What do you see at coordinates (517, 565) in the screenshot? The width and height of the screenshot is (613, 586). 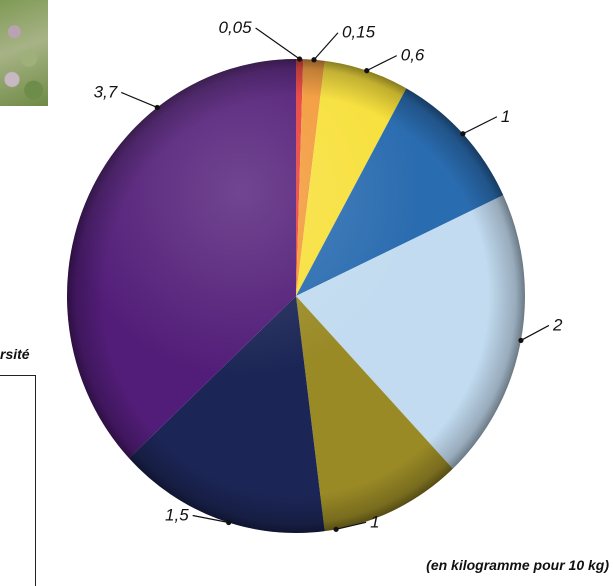 I see `unit-note: (en kilogramme pour 10 kg)` at bounding box center [517, 565].